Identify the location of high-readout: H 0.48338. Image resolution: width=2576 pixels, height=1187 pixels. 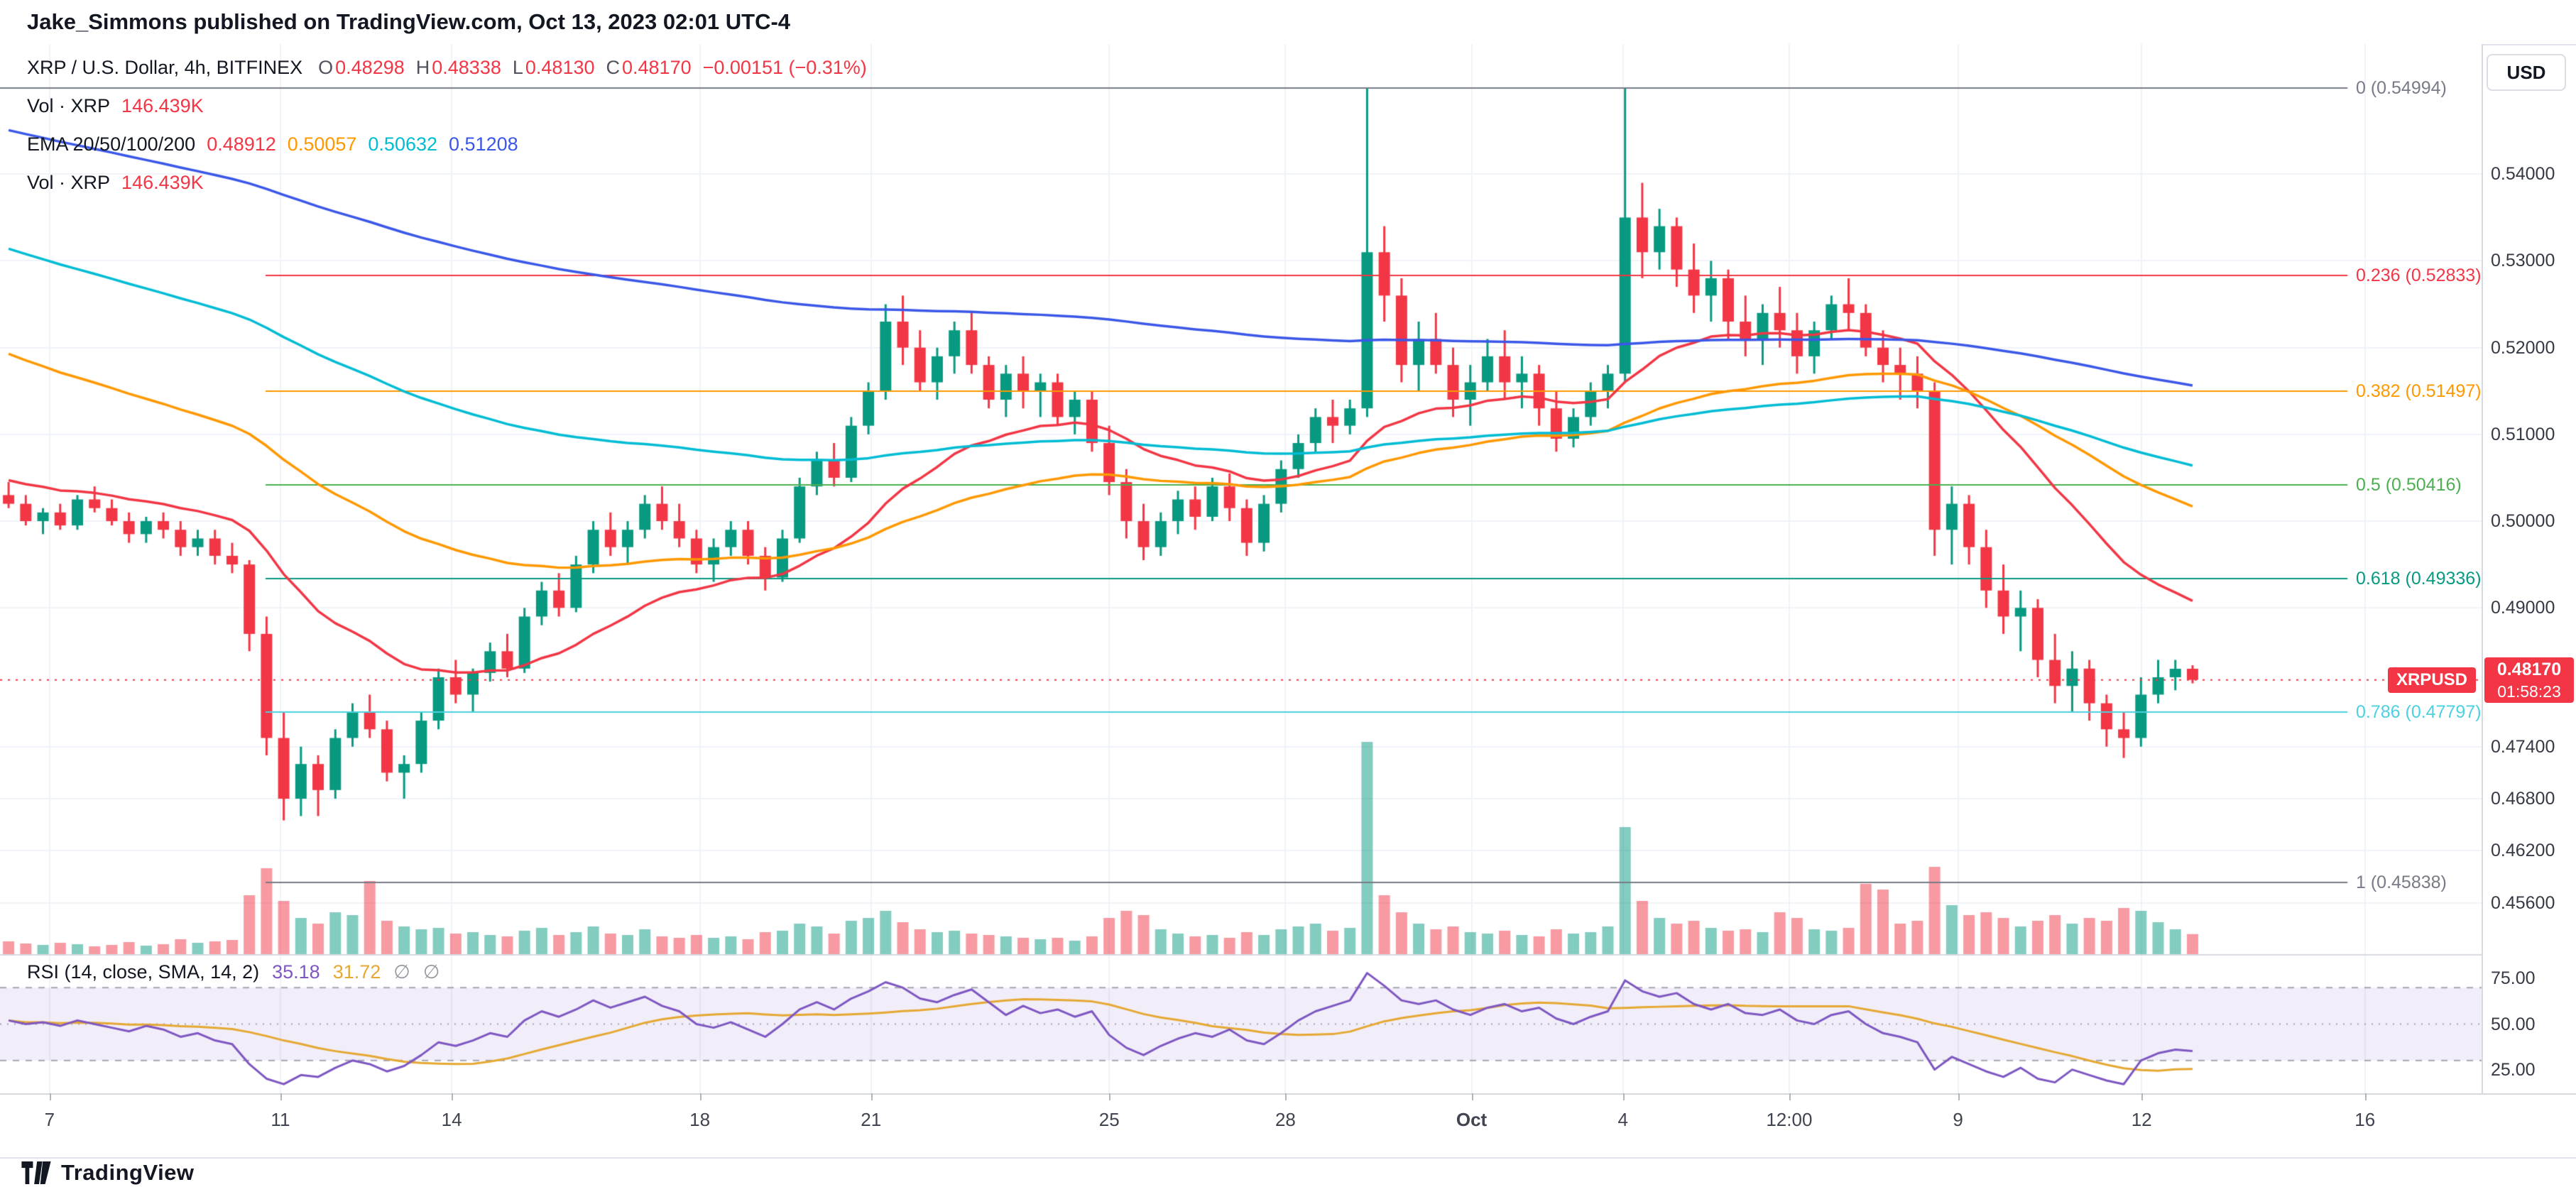
(458, 67).